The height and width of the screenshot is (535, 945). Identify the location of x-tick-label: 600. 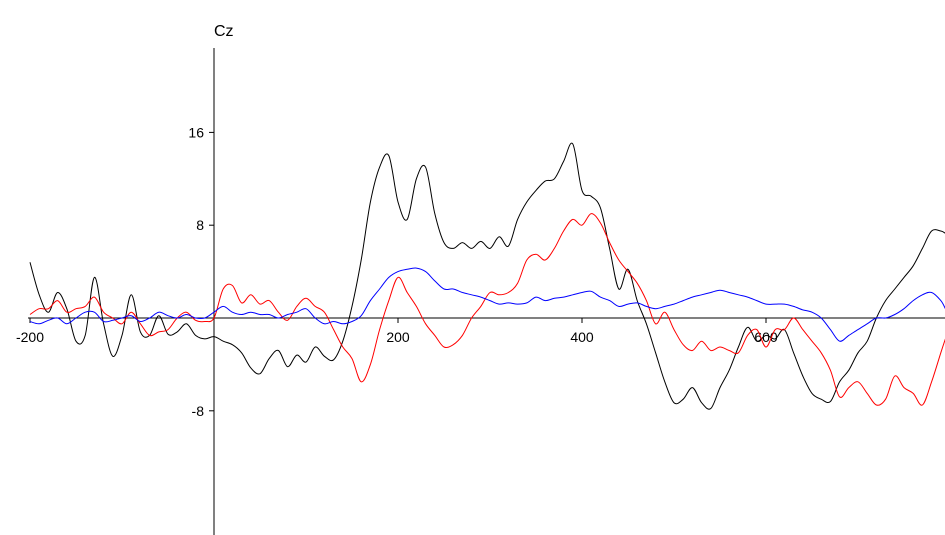
(766, 337).